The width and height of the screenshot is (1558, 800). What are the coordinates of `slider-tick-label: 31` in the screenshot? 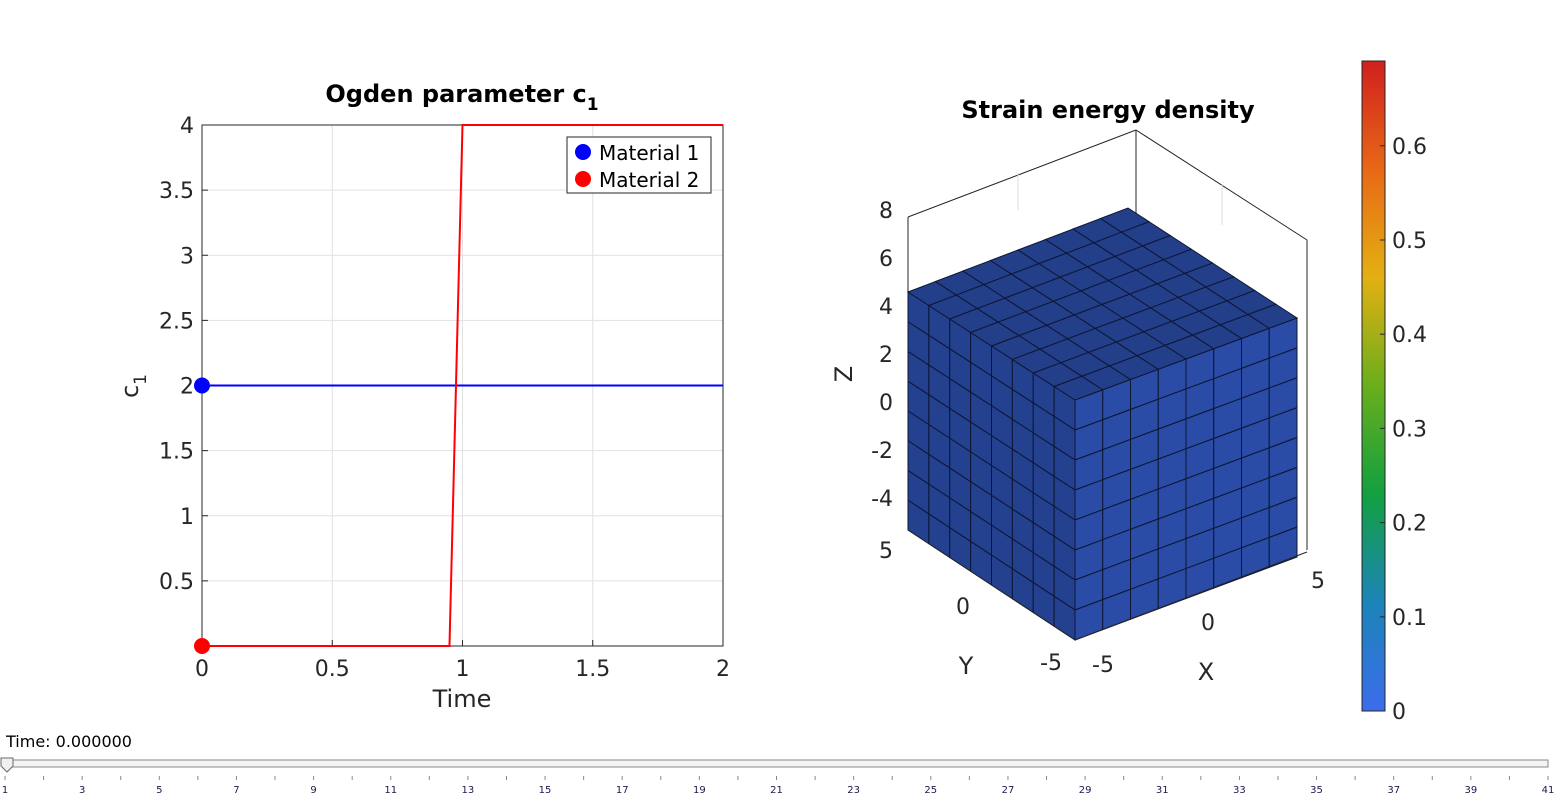 It's located at (1162, 790).